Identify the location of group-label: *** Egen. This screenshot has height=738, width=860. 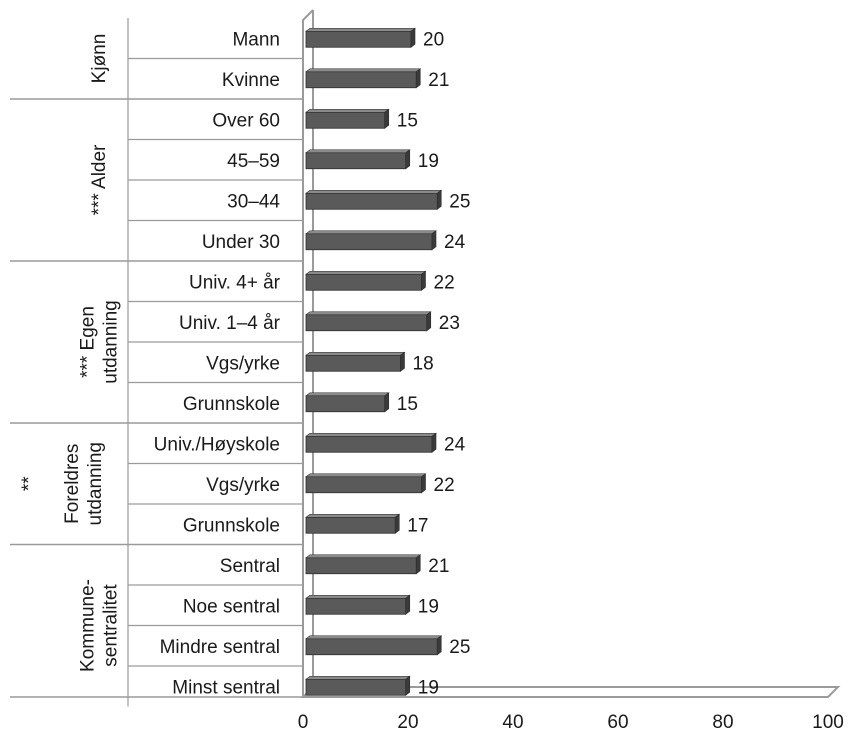
(88, 342).